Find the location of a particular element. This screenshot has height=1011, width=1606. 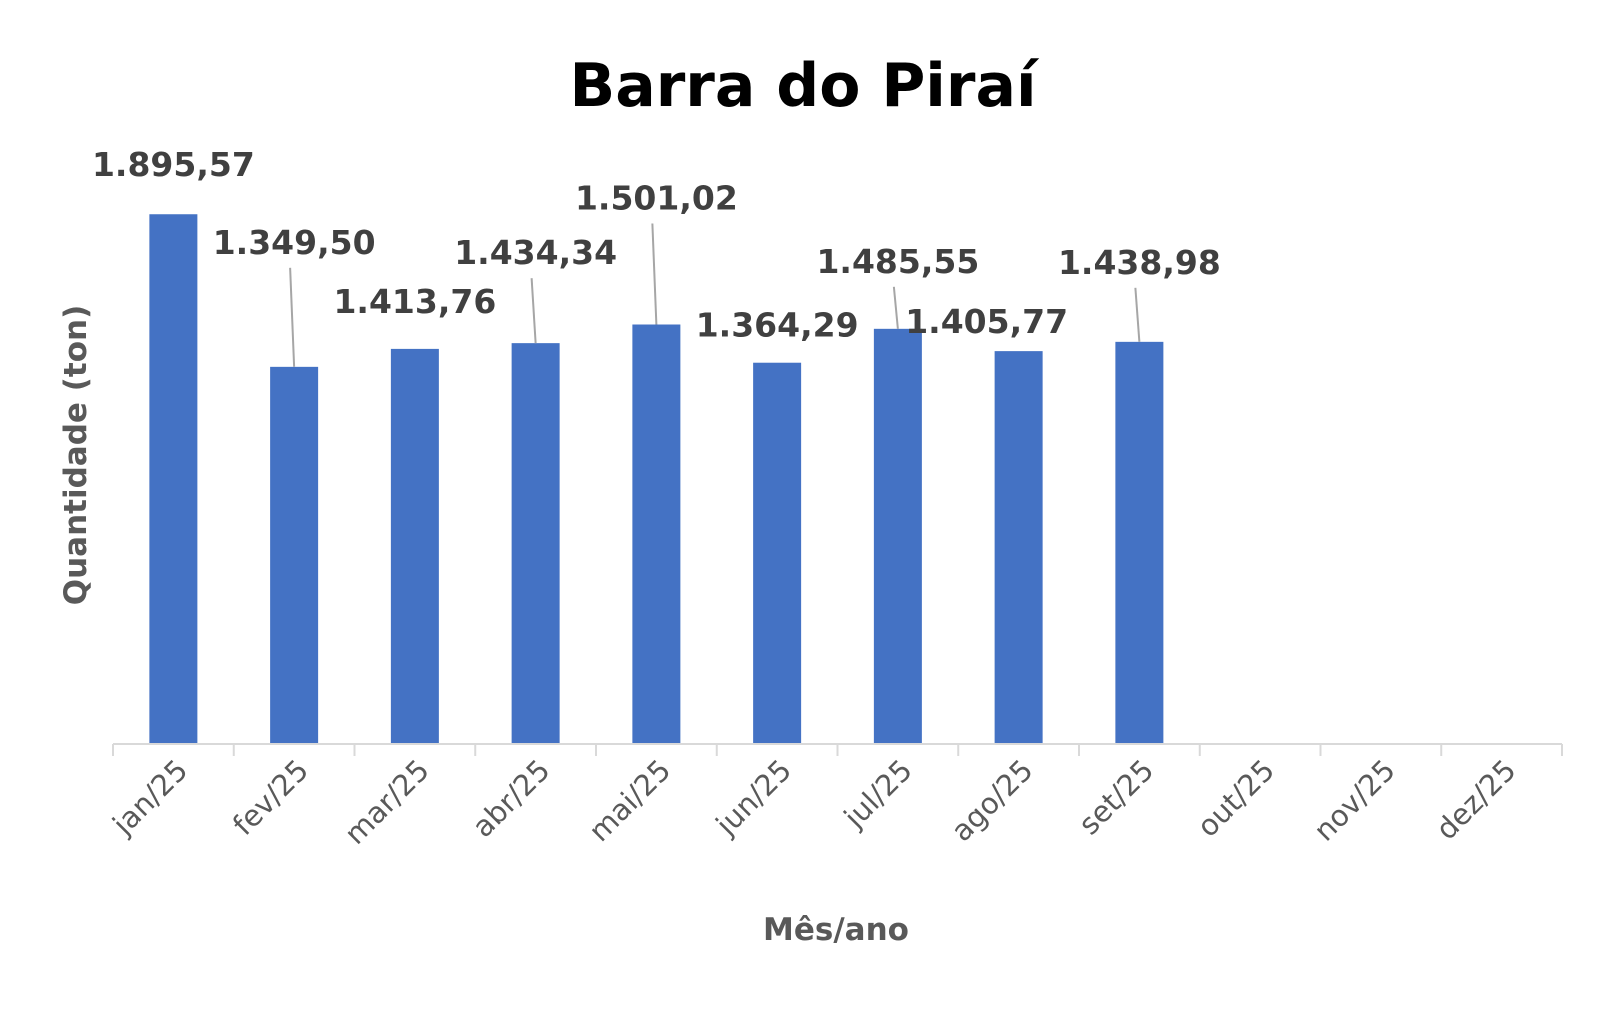

x-axis-title: Mês/ano is located at coordinates (836, 930).